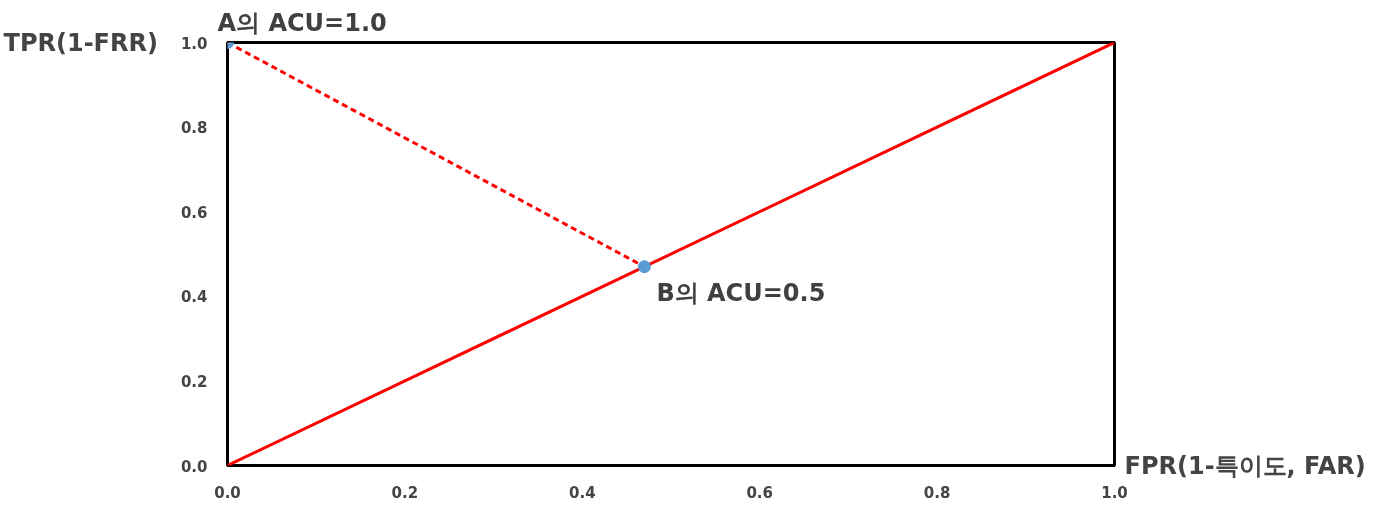 The height and width of the screenshot is (516, 1377). Describe the element at coordinates (194, 43) in the screenshot. I see `y-tick-label: 1.0` at that location.